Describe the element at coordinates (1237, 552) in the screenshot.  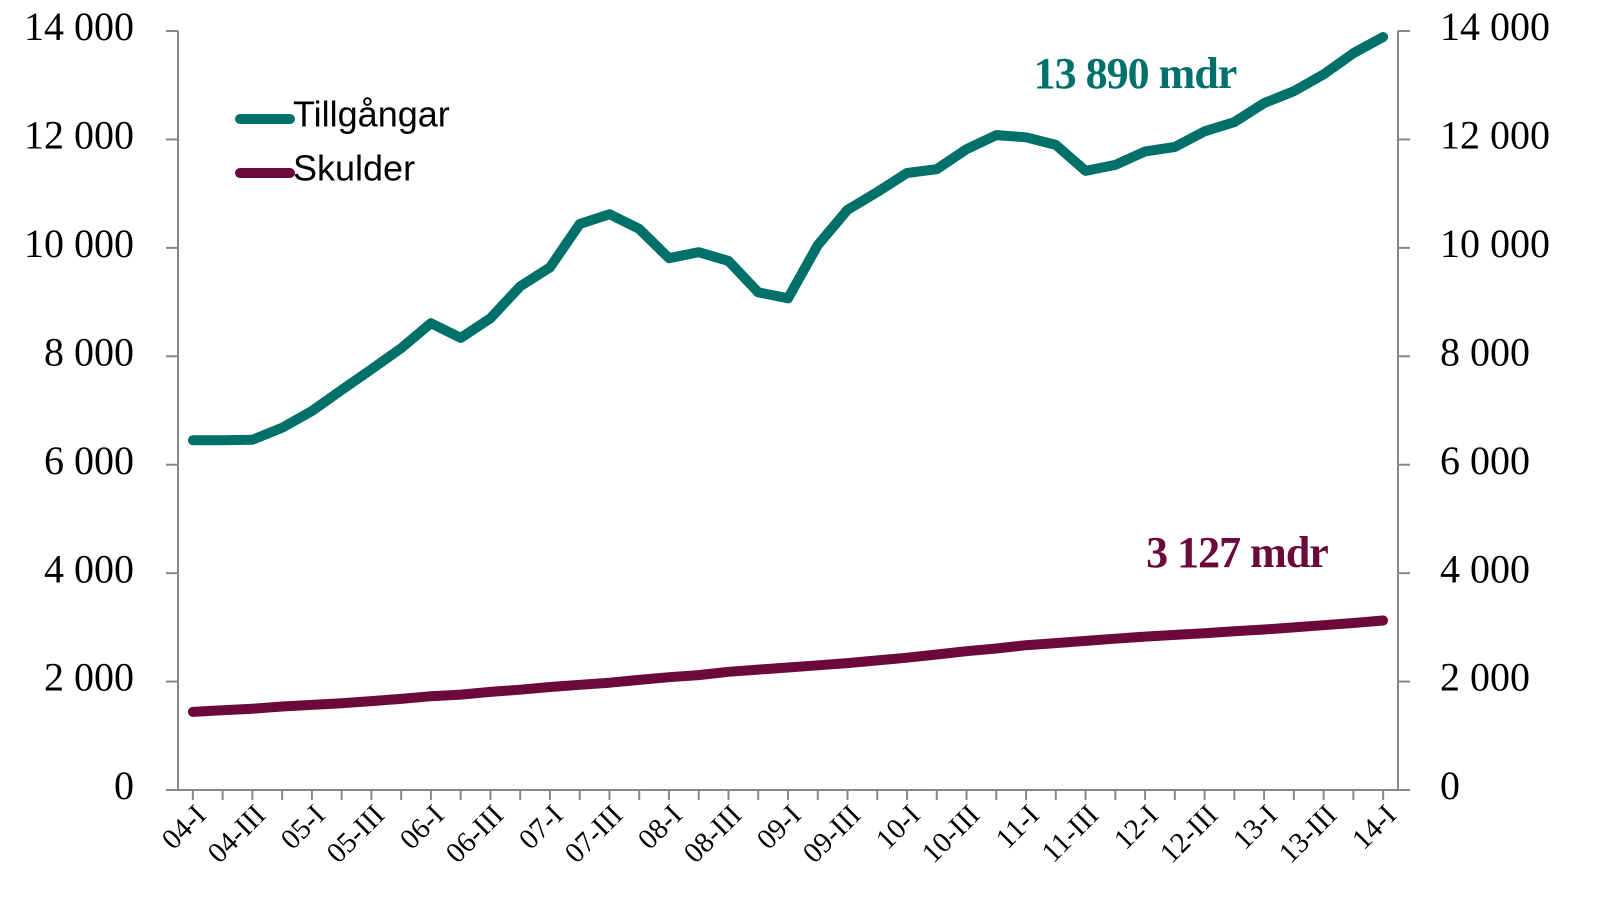
I see `annotation: 3 127 mdr` at that location.